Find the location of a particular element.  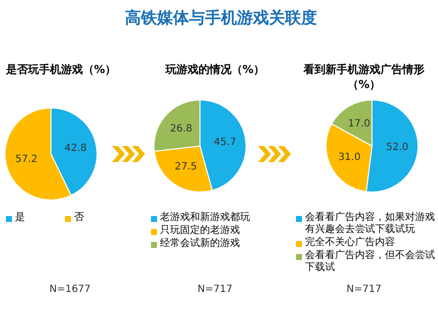

chart-title: 是否玩手机游戏（%） is located at coordinates (61, 70).